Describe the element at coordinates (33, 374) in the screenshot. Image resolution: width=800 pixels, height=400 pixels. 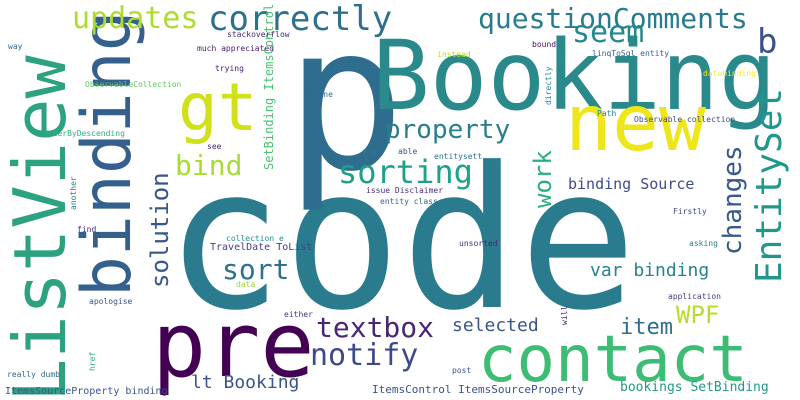
I see `word-really-dumb: really dumb` at that location.